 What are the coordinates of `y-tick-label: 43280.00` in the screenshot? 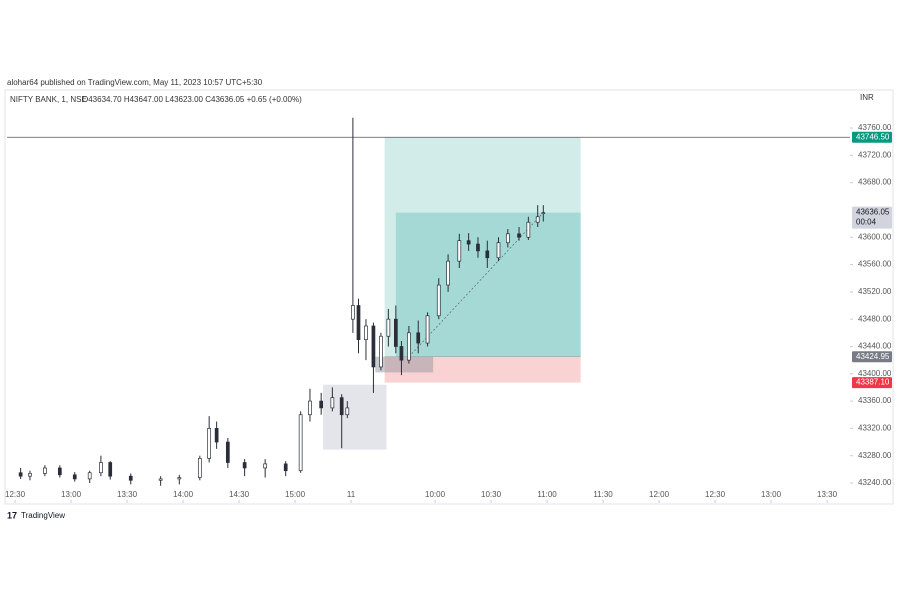 It's located at (875, 455).